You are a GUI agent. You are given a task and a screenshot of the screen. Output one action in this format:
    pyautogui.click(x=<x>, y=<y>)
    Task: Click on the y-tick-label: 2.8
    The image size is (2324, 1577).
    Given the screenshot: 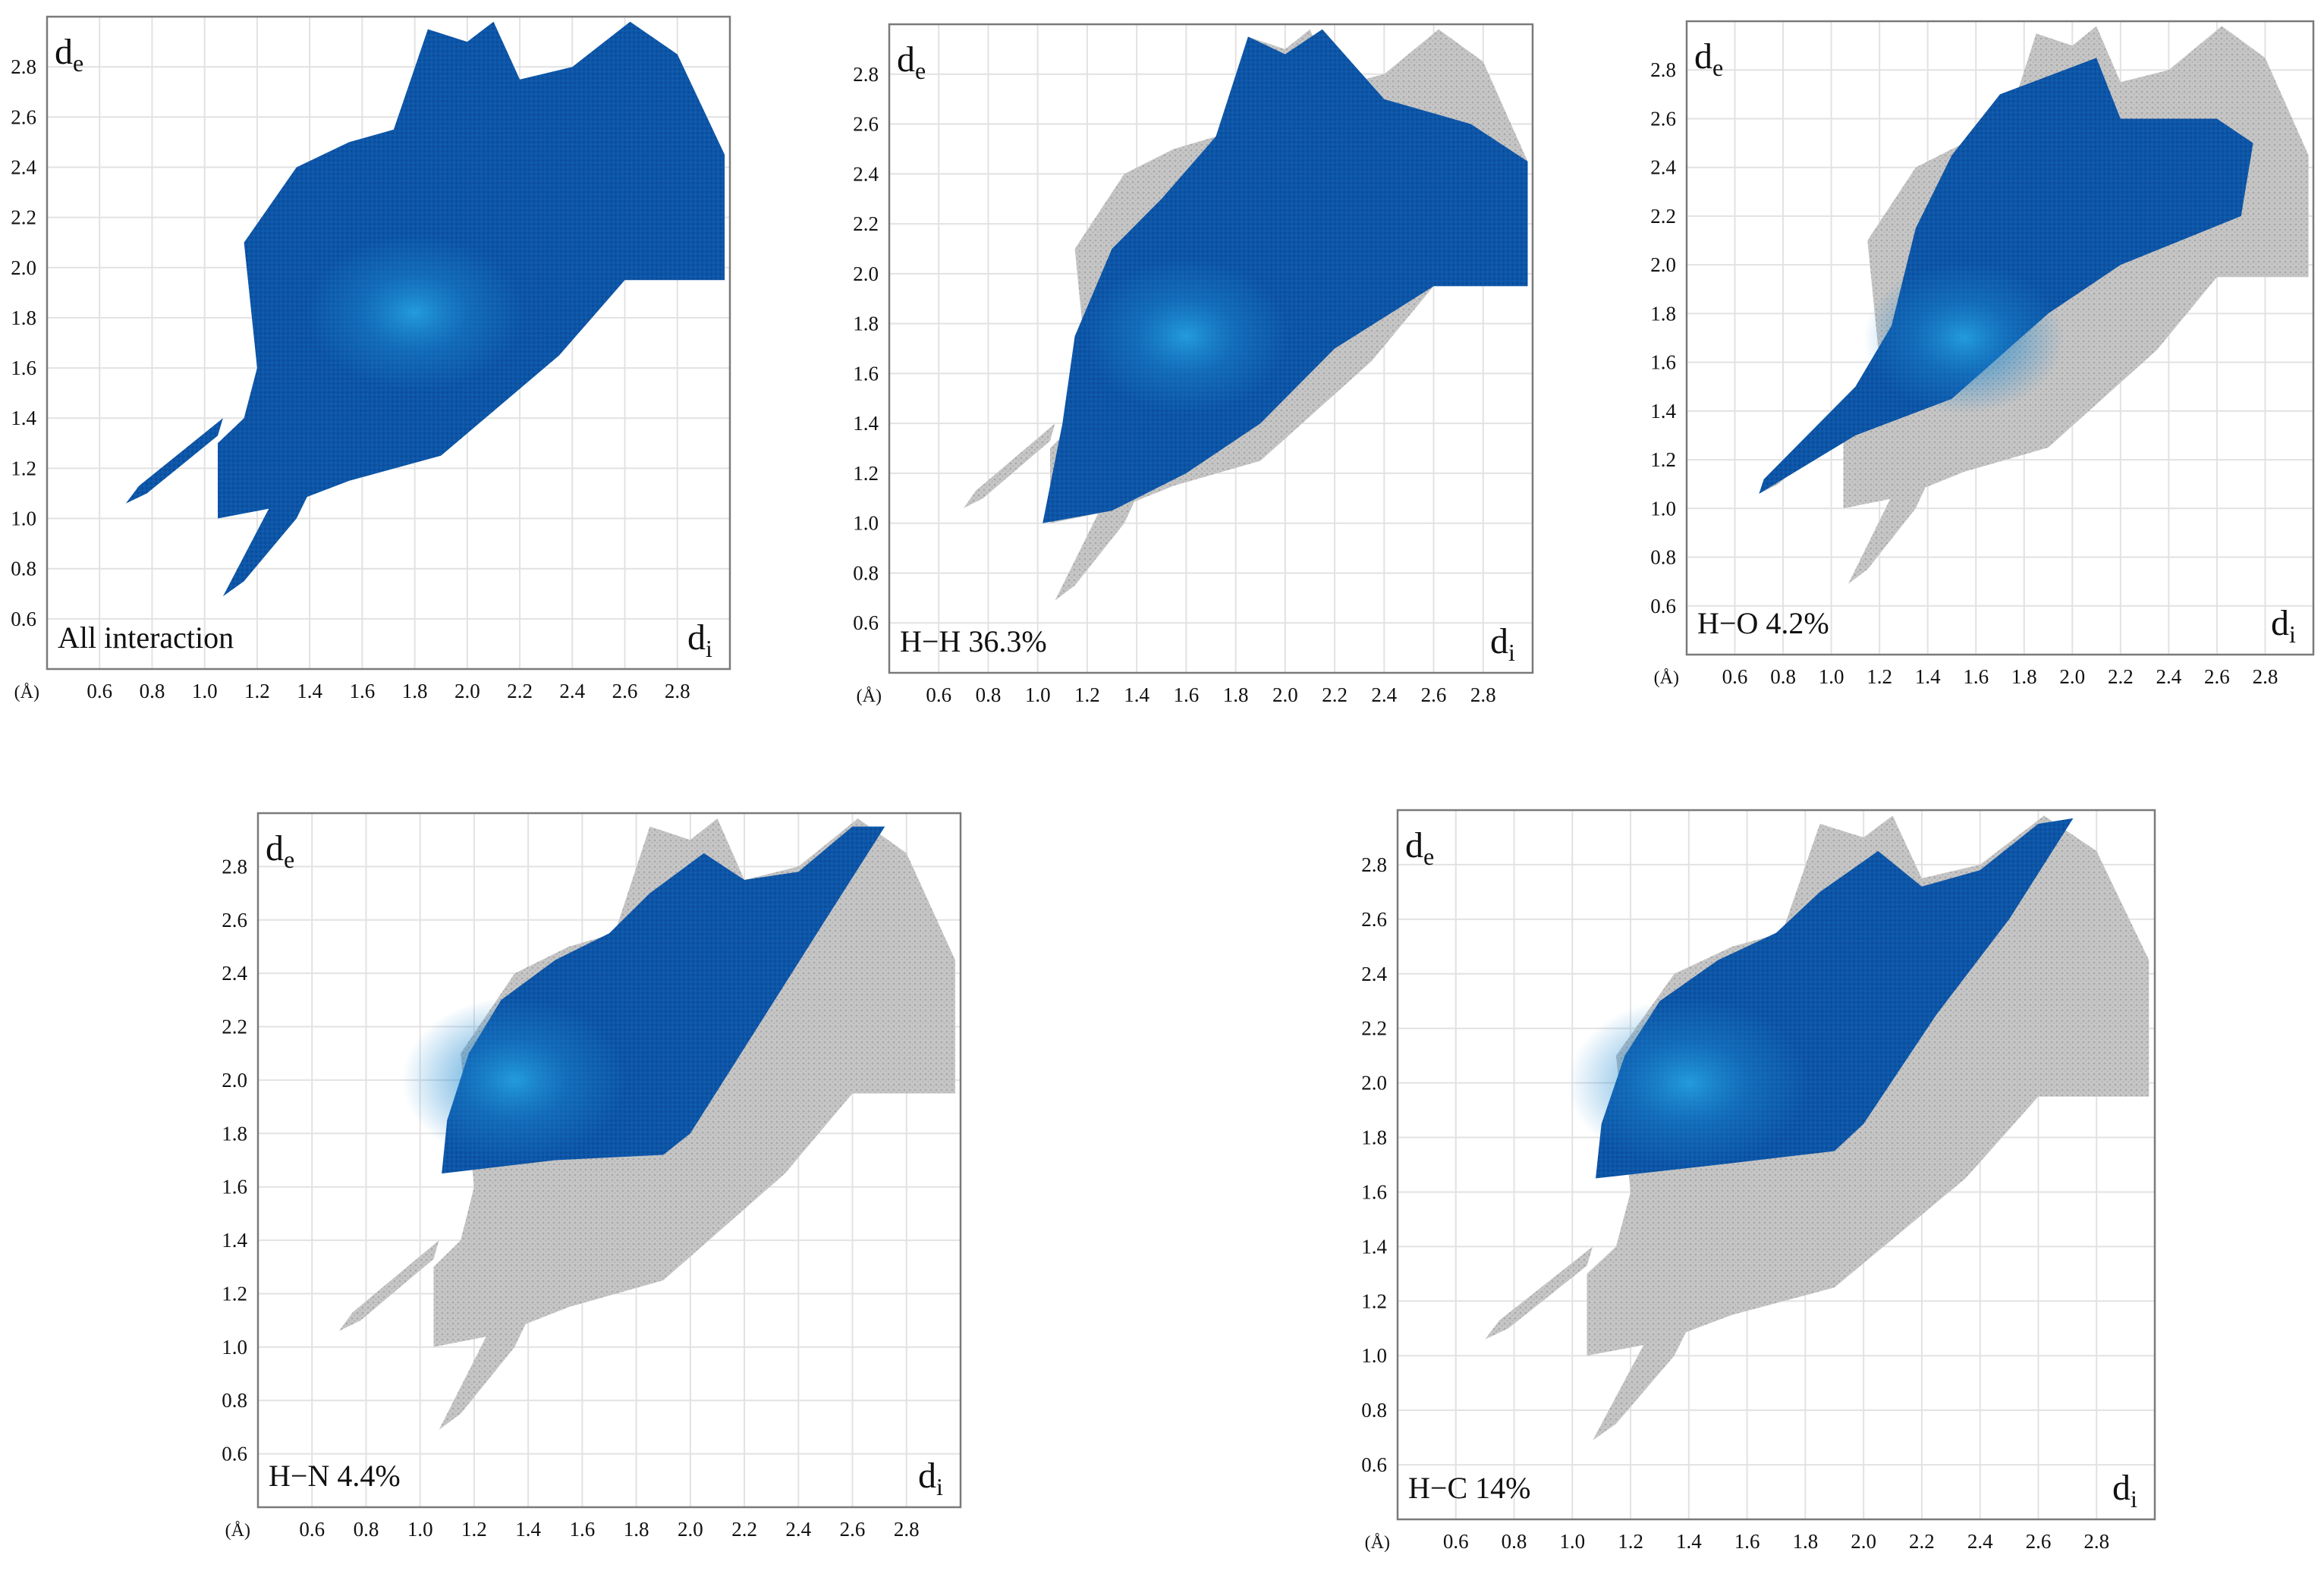 What is the action you would take?
    pyautogui.click(x=1663, y=69)
    